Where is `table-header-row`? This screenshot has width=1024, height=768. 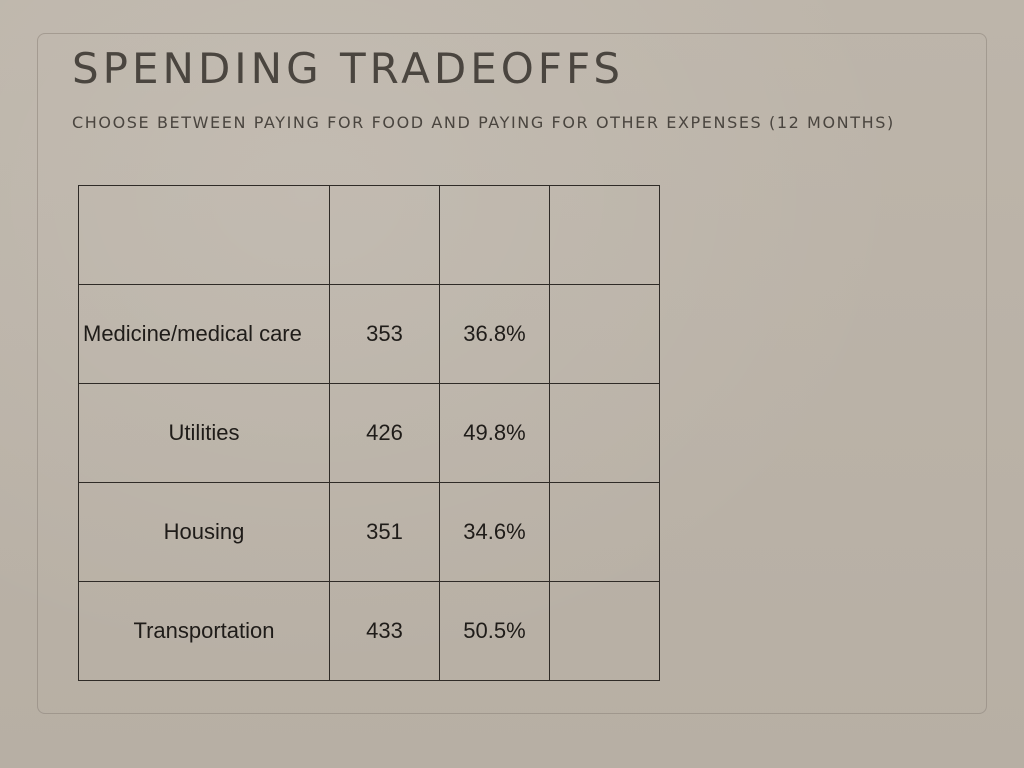
table-header-row is located at coordinates (369, 235).